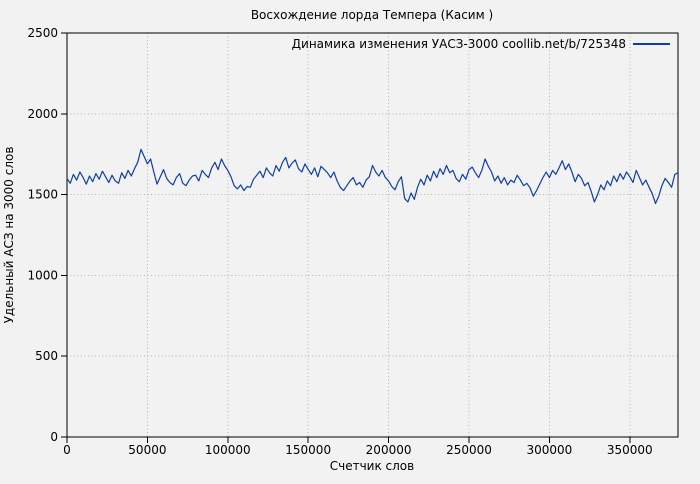  Describe the element at coordinates (372, 466) in the screenshot. I see `x-axis-label: Счетчик слов` at that location.